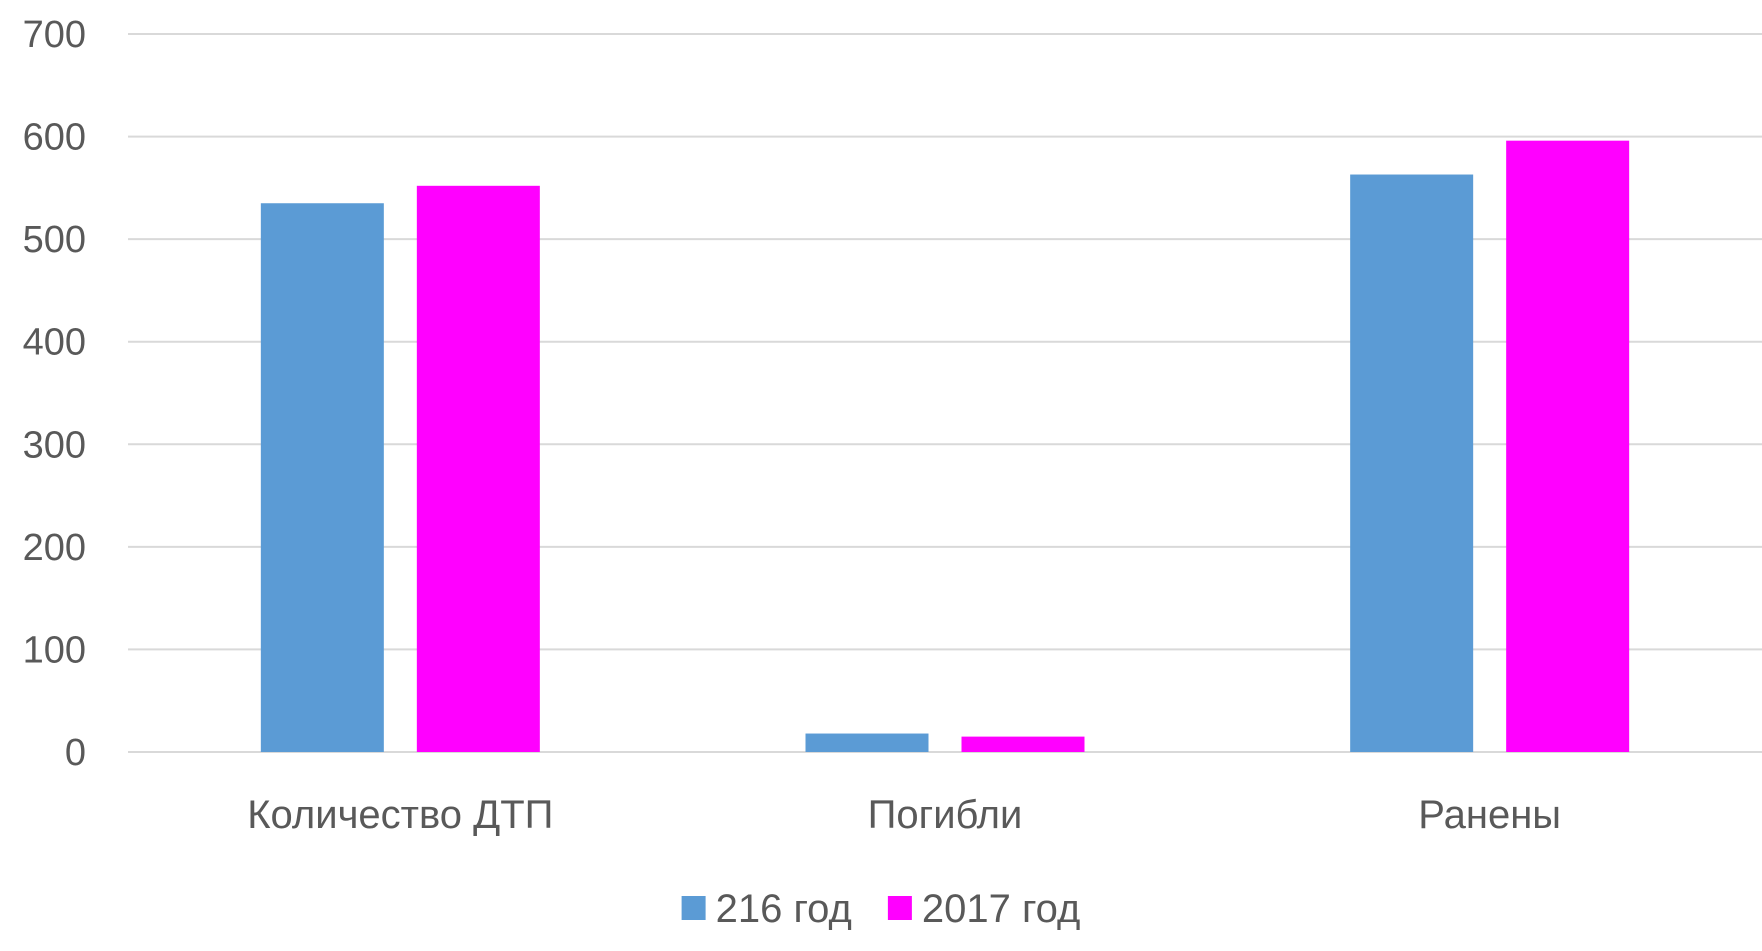 The width and height of the screenshot is (1762, 951). Describe the element at coordinates (1001, 909) in the screenshot. I see `legend-label: 2017 год` at that location.